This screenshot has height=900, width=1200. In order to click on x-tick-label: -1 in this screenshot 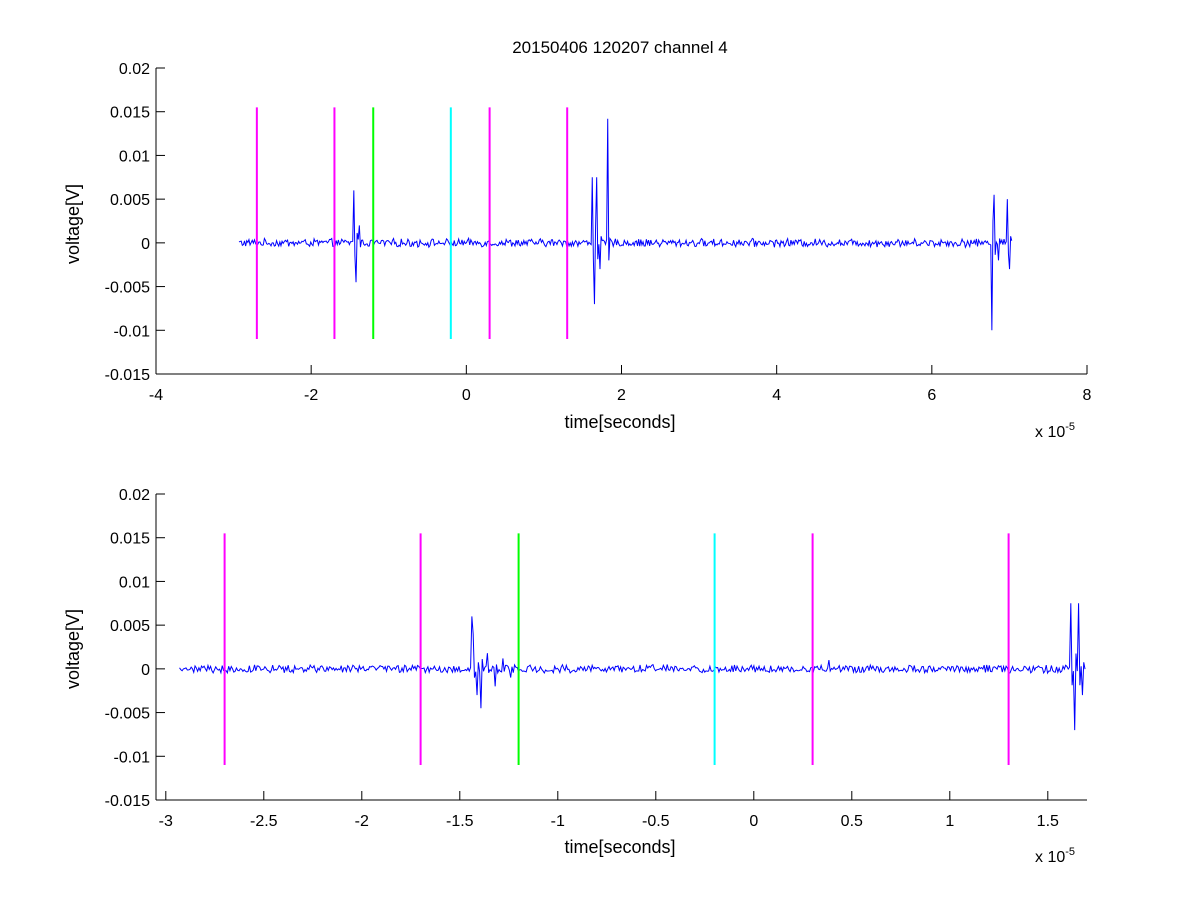, I will do `click(558, 821)`.